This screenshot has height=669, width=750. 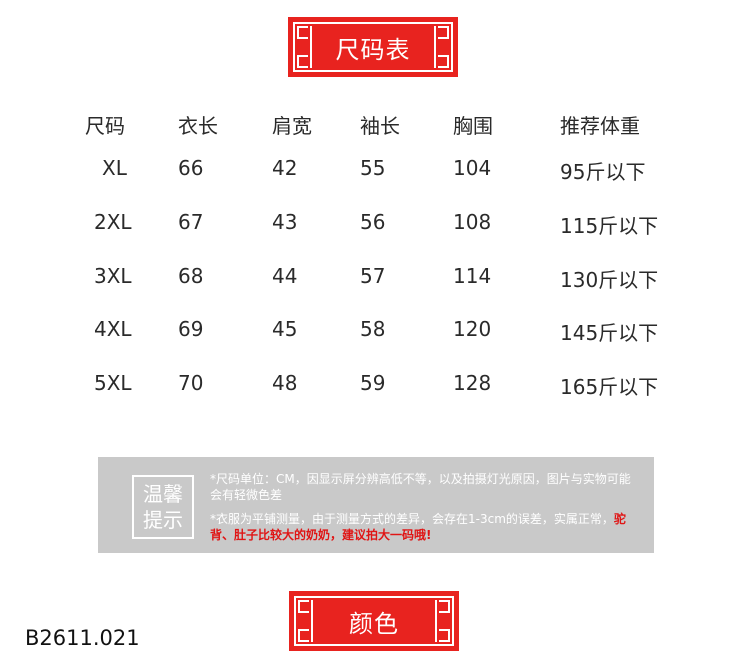 What do you see at coordinates (373, 276) in the screenshot?
I see `table-cell: 57` at bounding box center [373, 276].